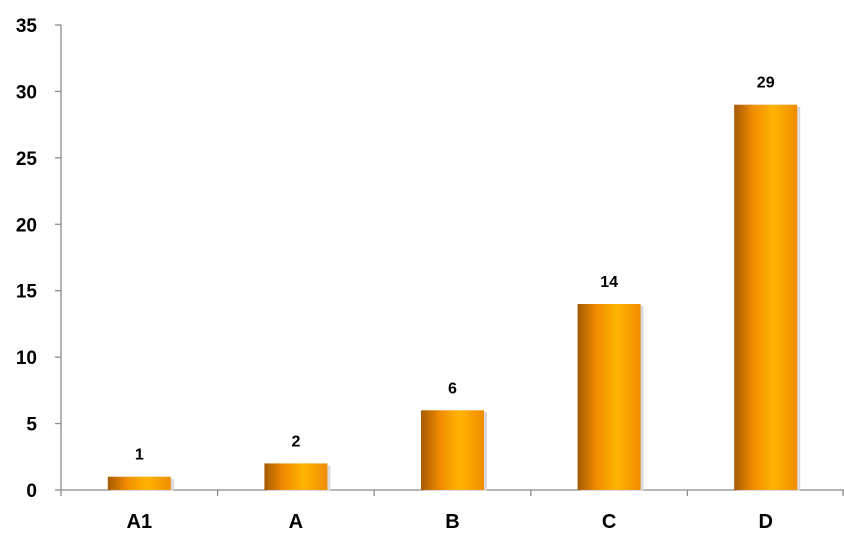 Image resolution: width=844 pixels, height=533 pixels. I want to click on x-category-label: A1, so click(140, 522).